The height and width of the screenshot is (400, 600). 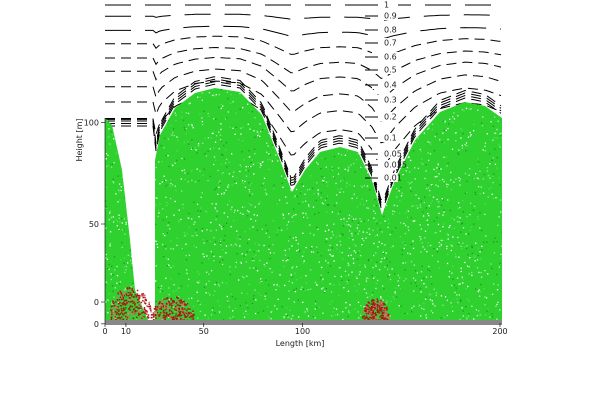 I want to click on contour-line, so click(x=303, y=95).